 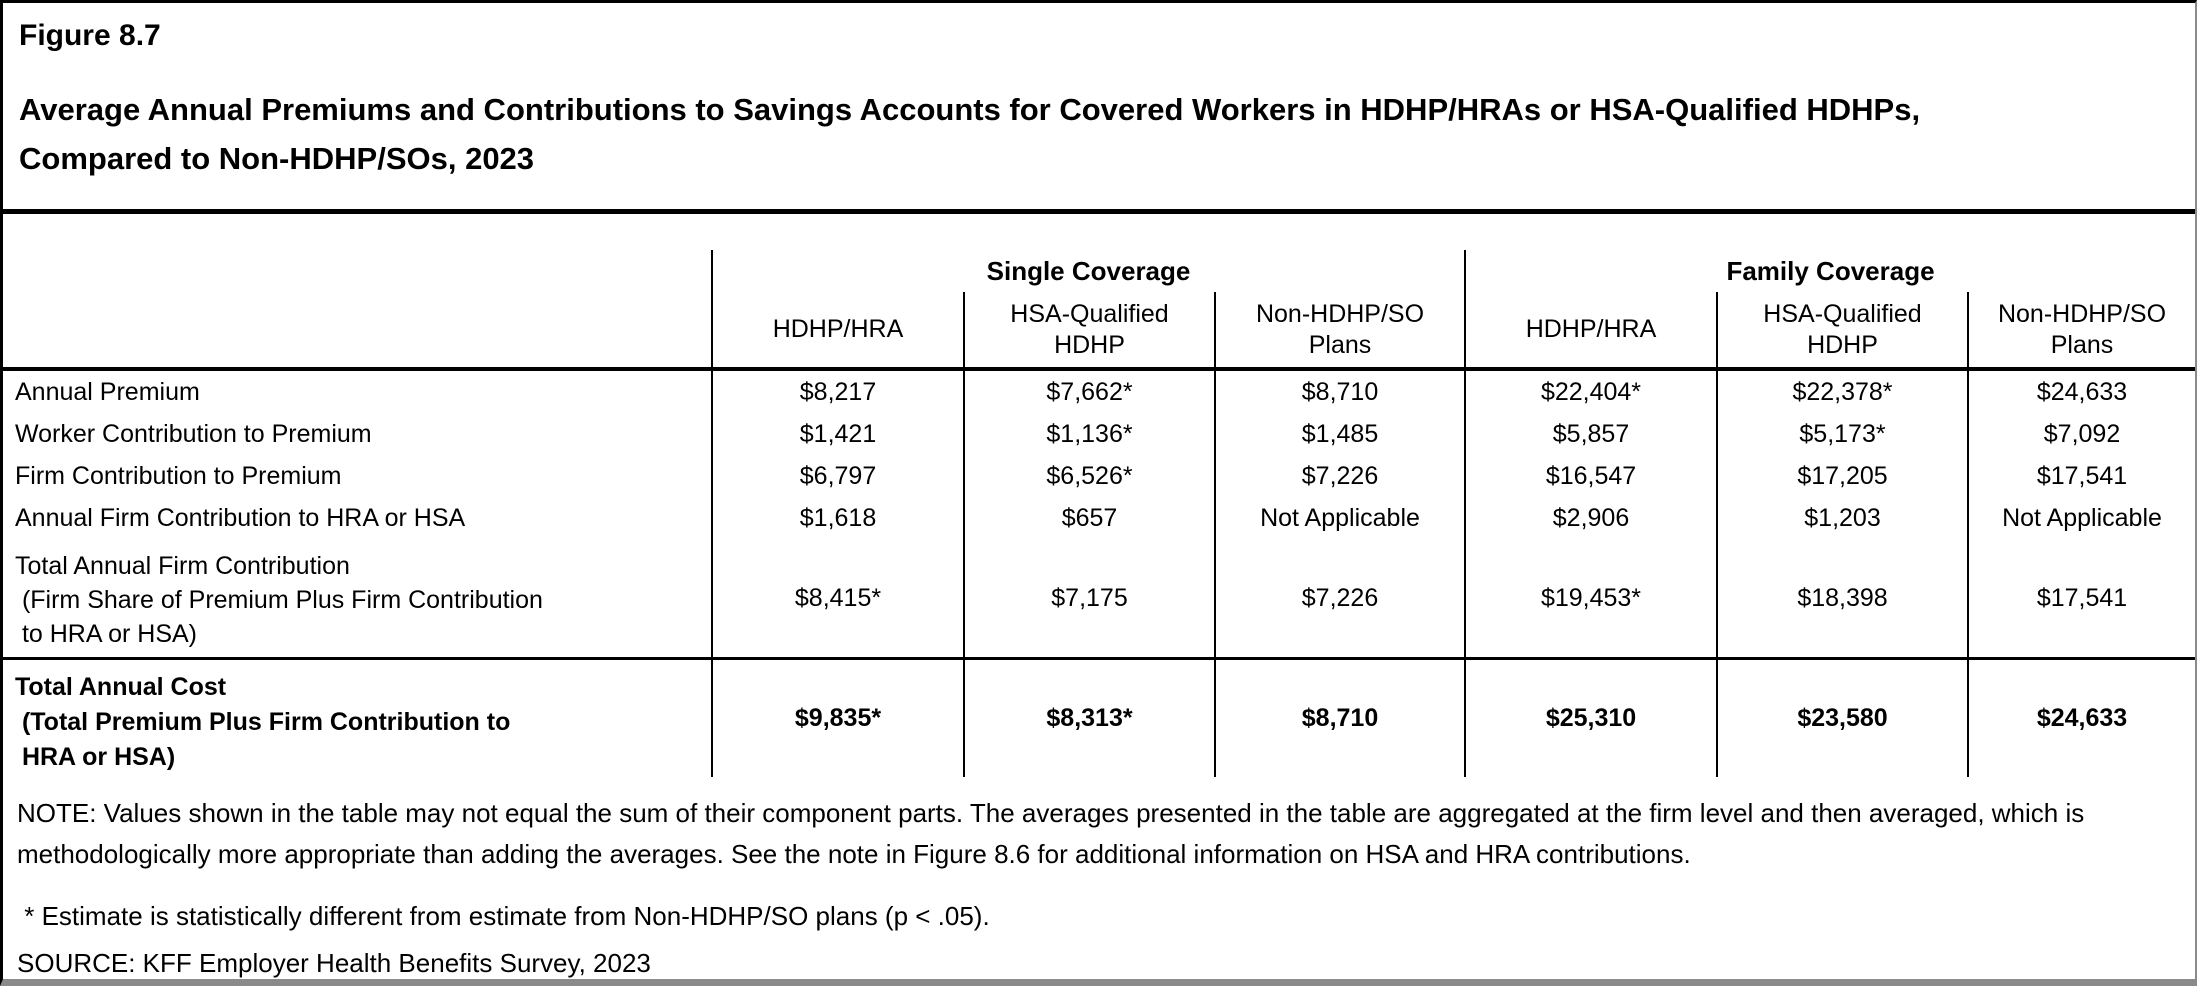 What do you see at coordinates (1087, 271) in the screenshot?
I see `group-header-single: Single Coverage` at bounding box center [1087, 271].